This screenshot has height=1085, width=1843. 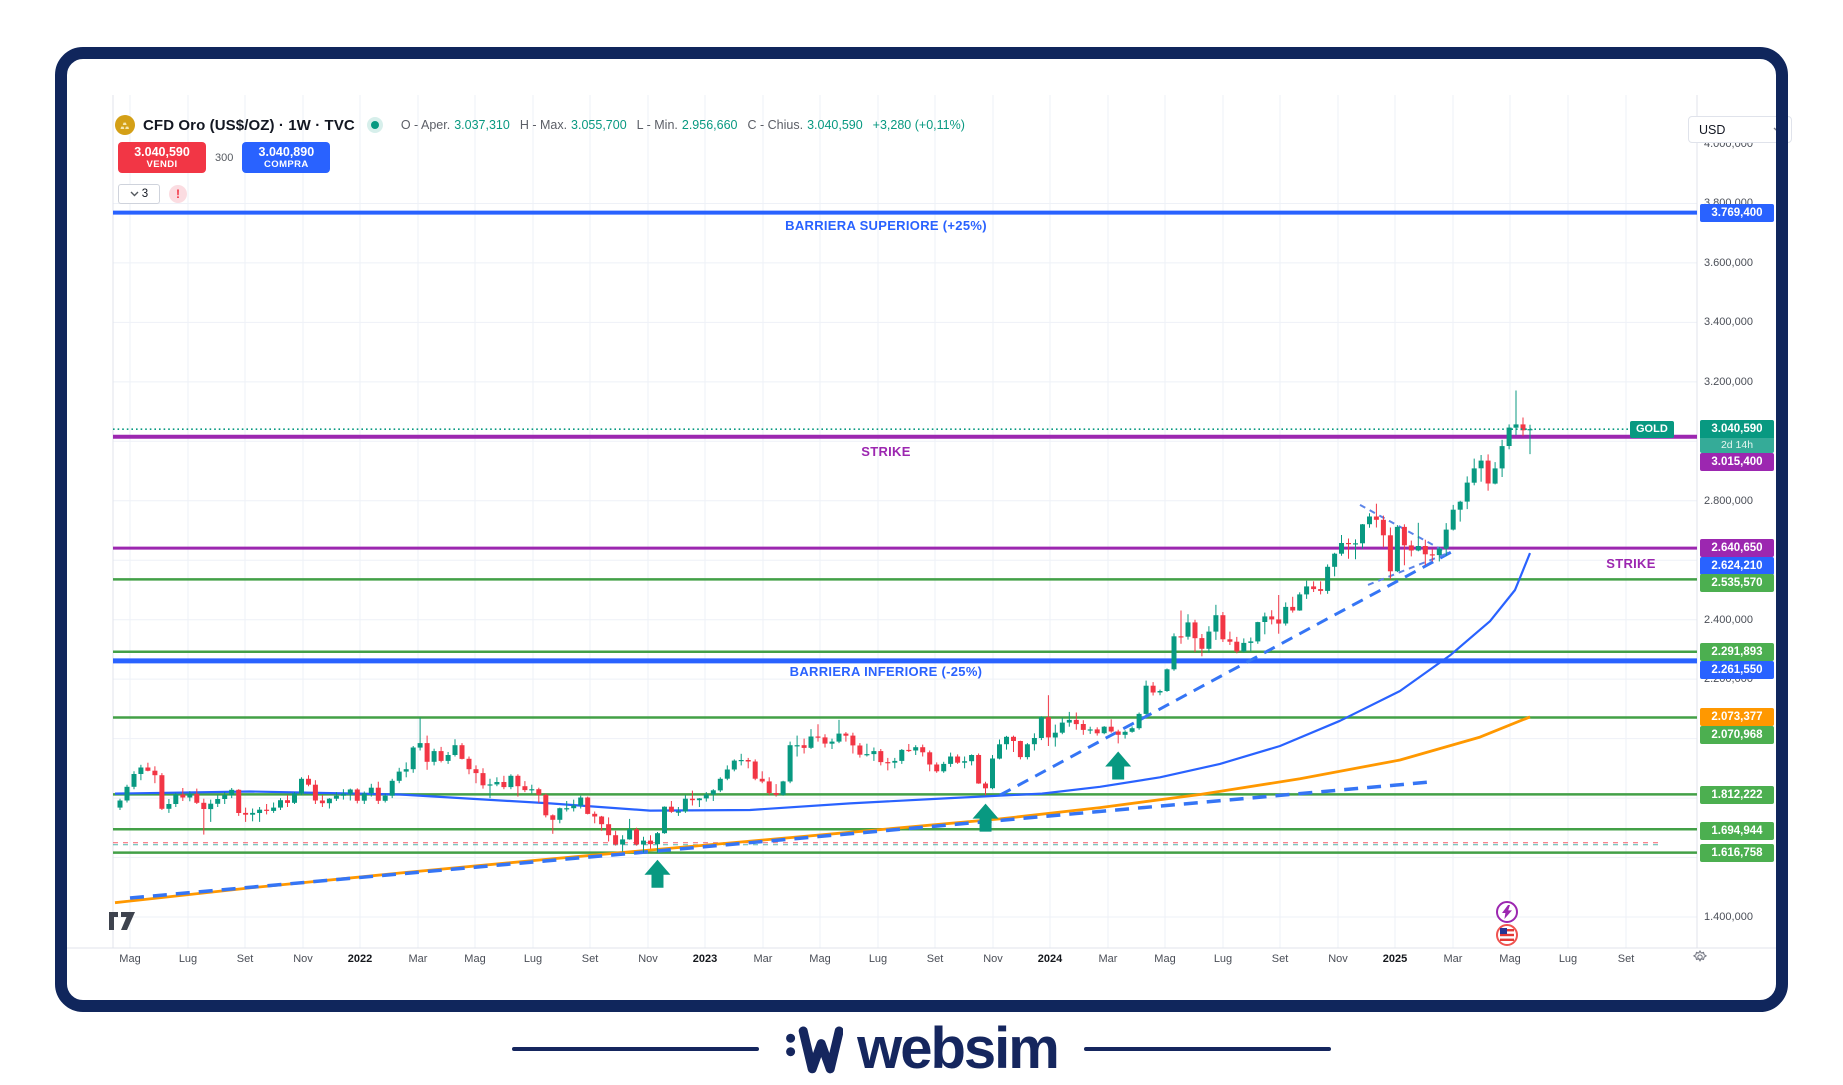 I want to click on brand-line-left, so click(x=636, y=1048).